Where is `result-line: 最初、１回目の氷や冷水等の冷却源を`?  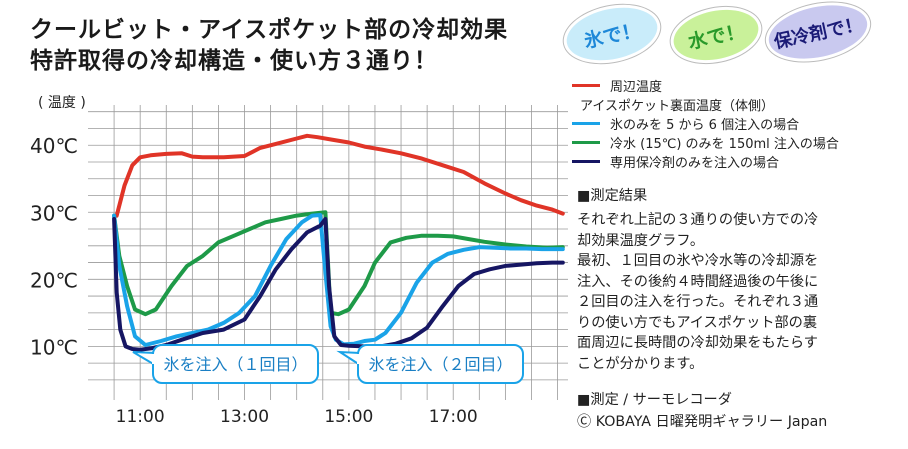 result-line: 最初、１回目の氷や冷水等の冷却源を is located at coordinates (698, 261).